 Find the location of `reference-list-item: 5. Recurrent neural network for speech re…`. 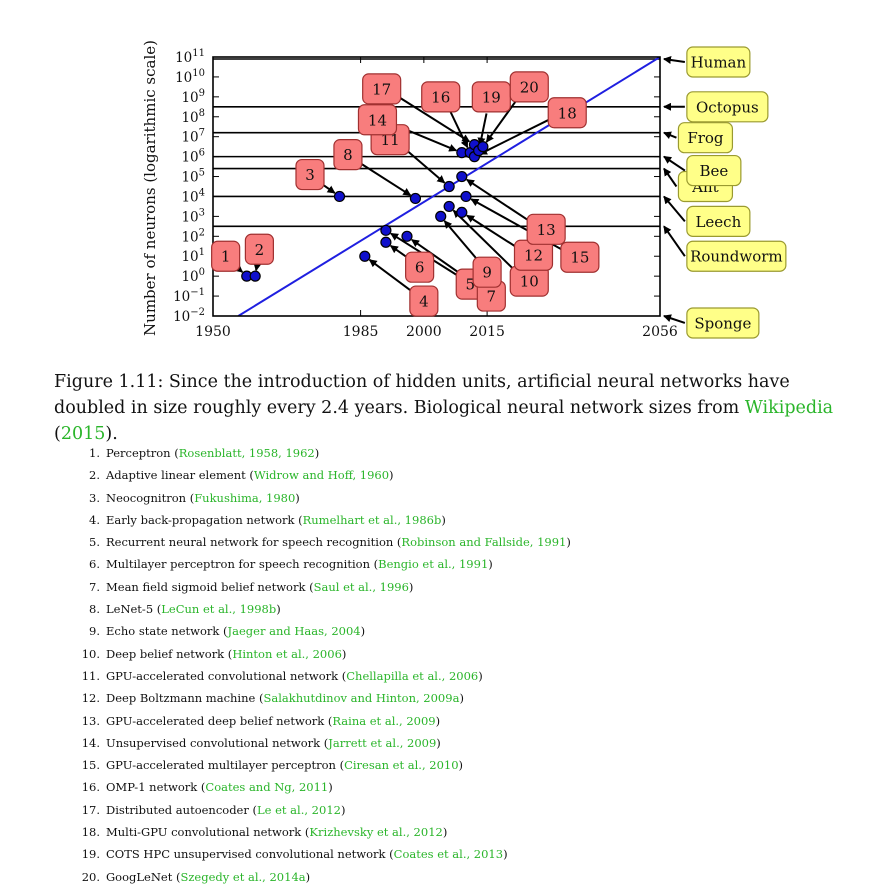

reference-list-item: 5. Recurrent neural network for speech re… is located at coordinates (324, 542).